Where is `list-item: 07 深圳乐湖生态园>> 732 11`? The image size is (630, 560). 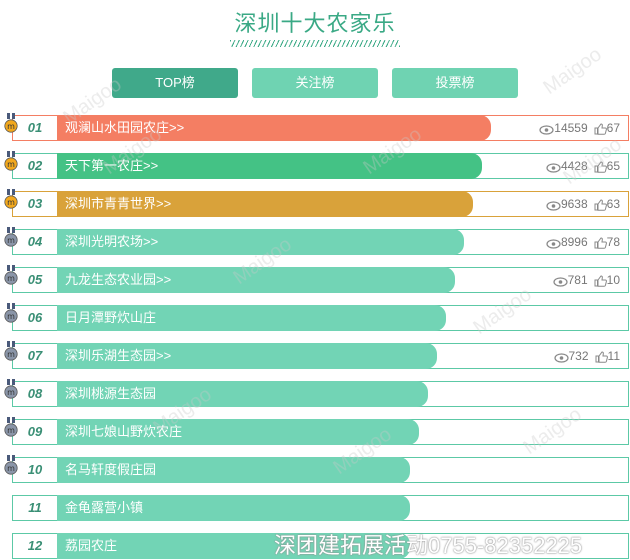 list-item: 07 深圳乐湖生态园>> 732 11 is located at coordinates (320, 356).